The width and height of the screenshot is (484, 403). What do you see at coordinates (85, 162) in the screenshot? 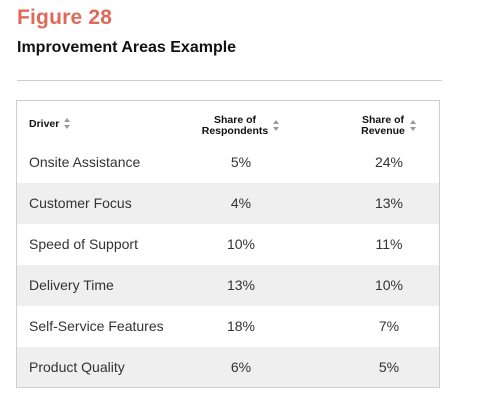
I see `driver-cell: Onsite Assistance` at bounding box center [85, 162].